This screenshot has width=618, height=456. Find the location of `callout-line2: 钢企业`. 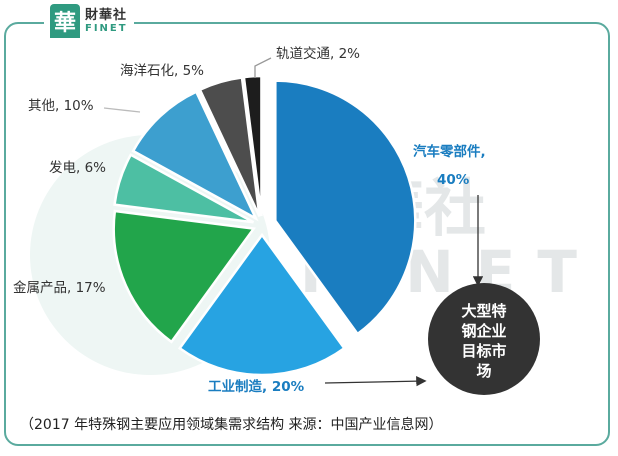

callout-line2: 钢企业 is located at coordinates (483, 331).